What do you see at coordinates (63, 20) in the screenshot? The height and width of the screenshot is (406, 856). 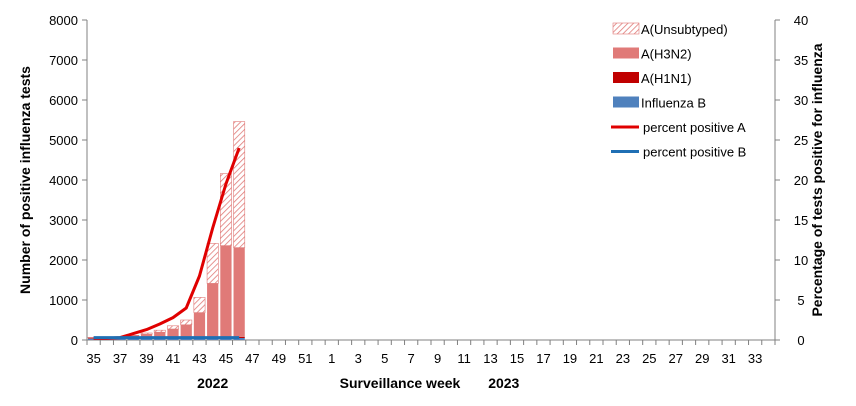 I see `left-tick-label: 8000` at bounding box center [63, 20].